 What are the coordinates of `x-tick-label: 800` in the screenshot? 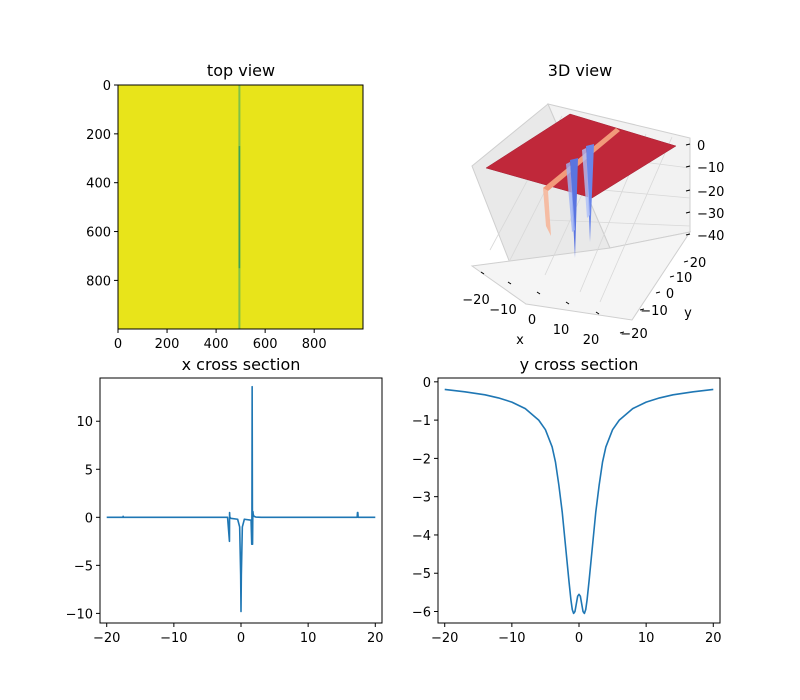 It's located at (314, 344).